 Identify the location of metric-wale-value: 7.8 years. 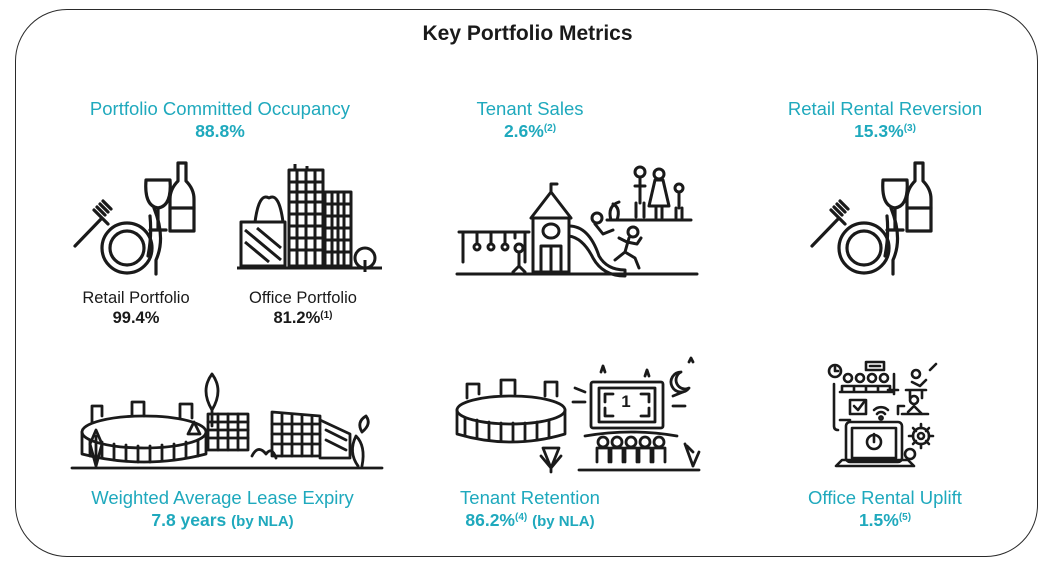
(189, 520).